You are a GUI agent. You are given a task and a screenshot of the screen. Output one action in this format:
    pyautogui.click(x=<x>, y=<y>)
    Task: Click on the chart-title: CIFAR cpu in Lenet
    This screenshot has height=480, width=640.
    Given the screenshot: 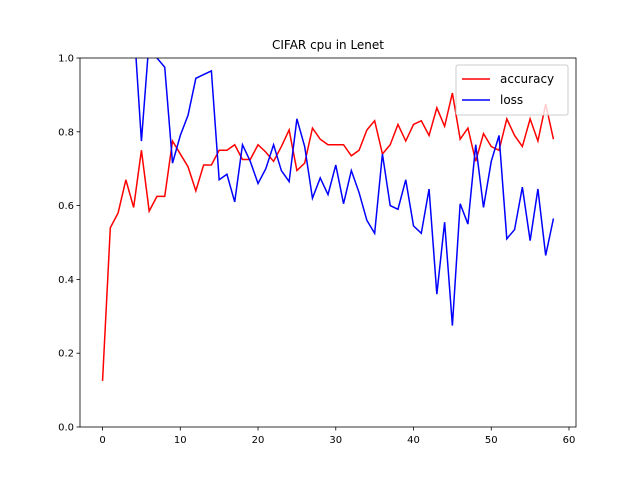 What is the action you would take?
    pyautogui.click(x=328, y=45)
    